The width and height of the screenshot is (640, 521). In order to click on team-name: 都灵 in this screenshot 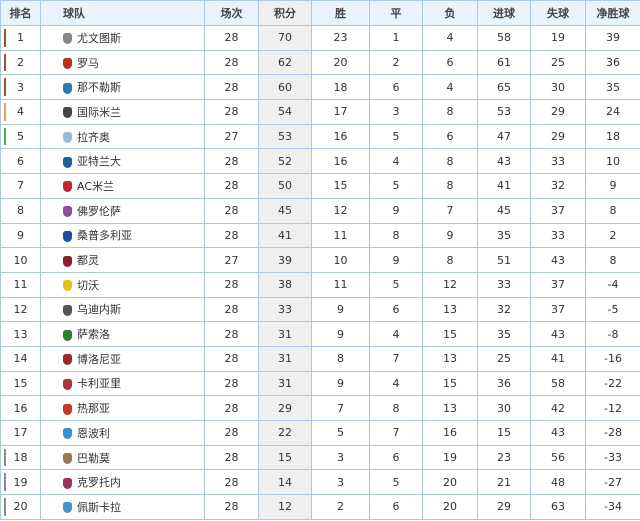, I will do `click(88, 261)`.